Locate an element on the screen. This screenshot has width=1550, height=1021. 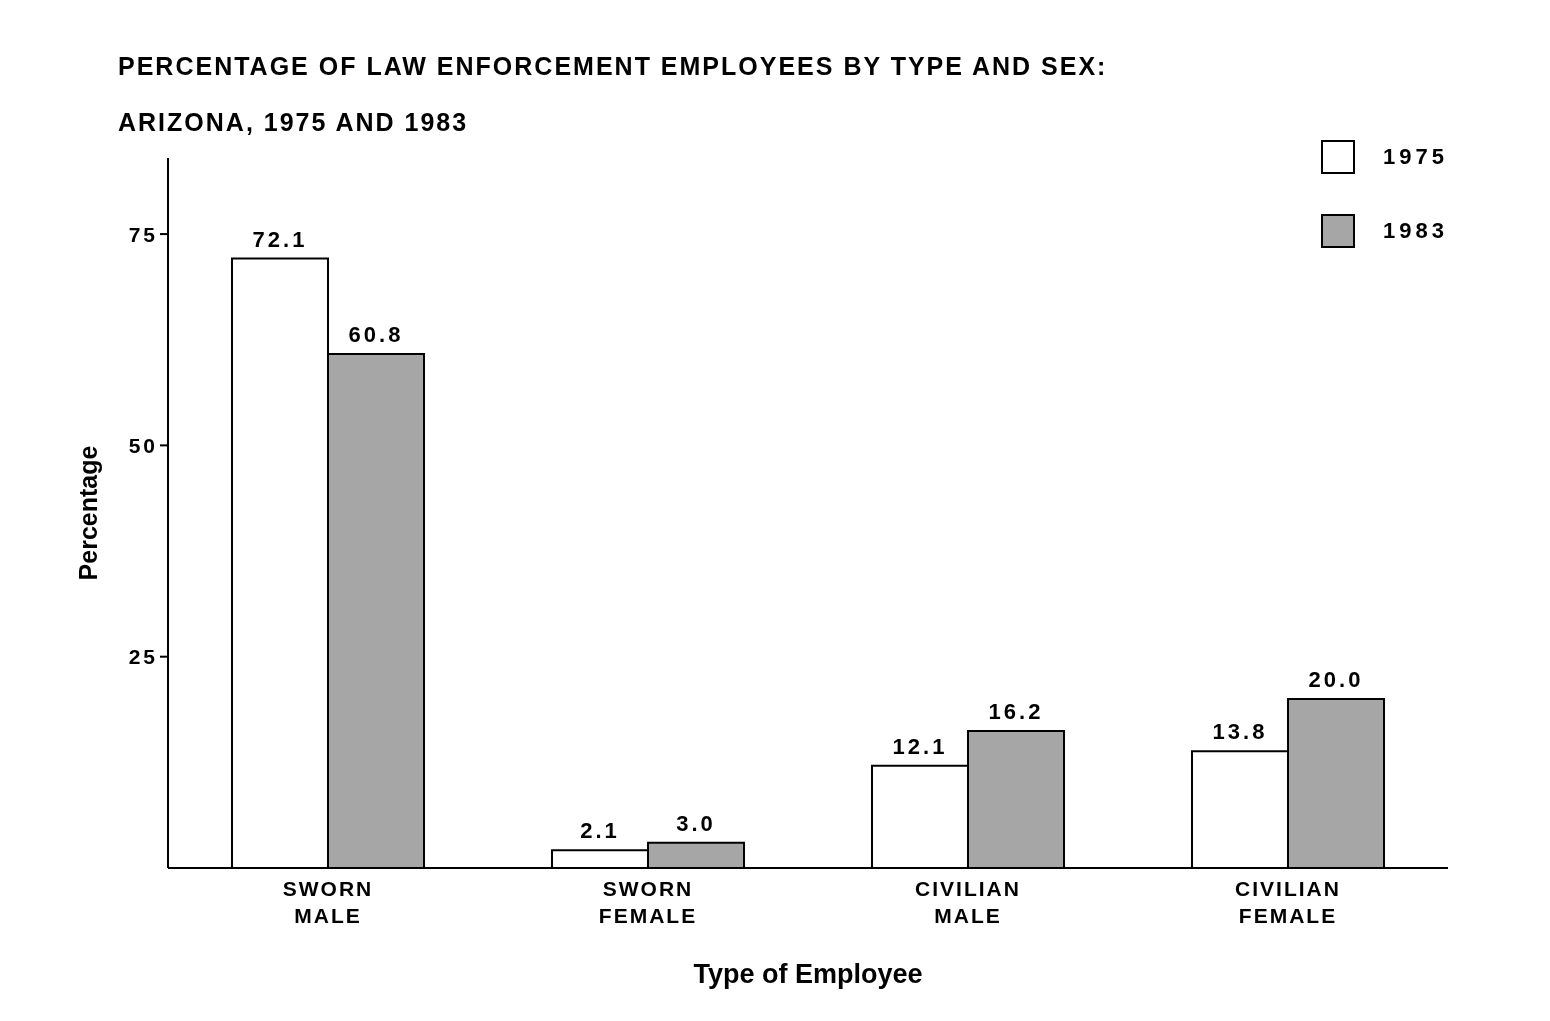
data-label: 12.1 is located at coordinates (920, 746).